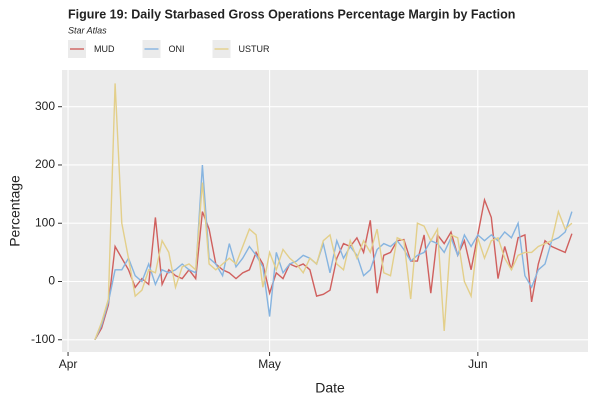 The width and height of the screenshot is (592, 401). I want to click on y-tick-label: 0, so click(51, 281).